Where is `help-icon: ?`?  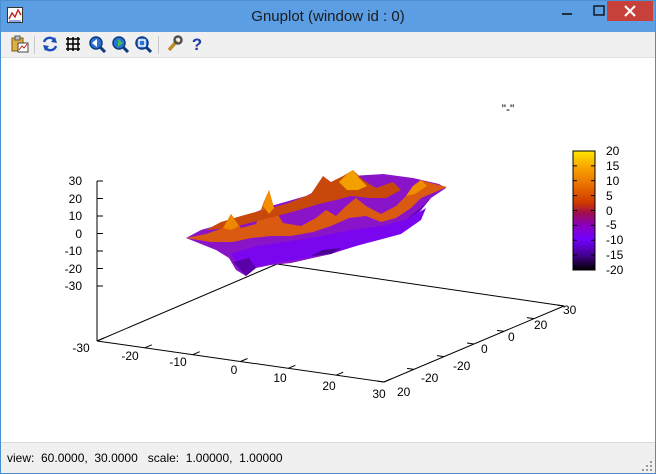
help-icon: ? is located at coordinates (197, 44).